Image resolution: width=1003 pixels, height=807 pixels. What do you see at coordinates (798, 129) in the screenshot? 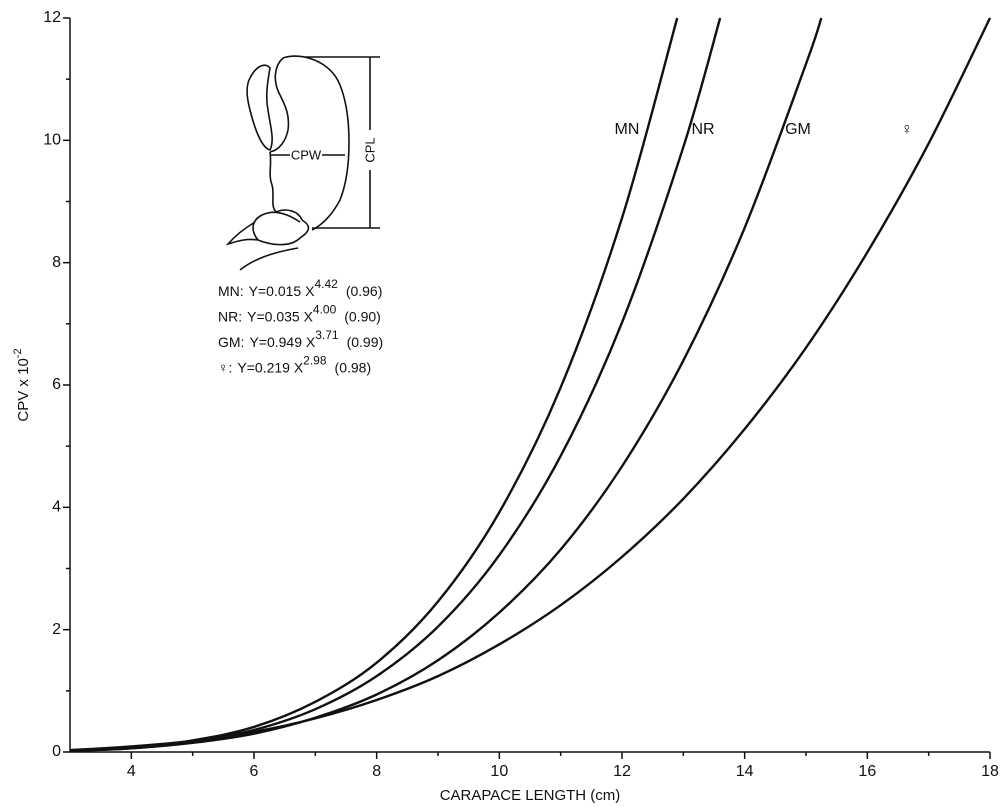
I see `curve-label: GM` at bounding box center [798, 129].